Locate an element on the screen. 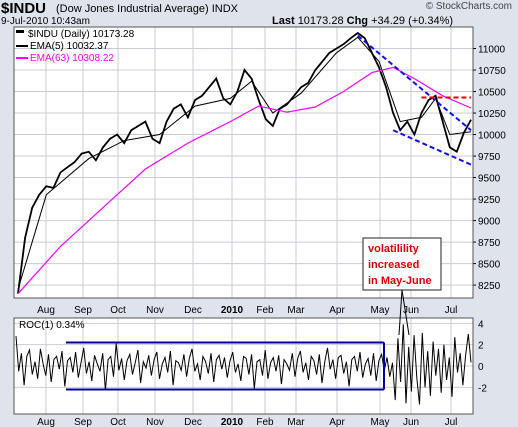 This screenshot has height=427, width=518. roc-x-tick: Feb is located at coordinates (265, 422).